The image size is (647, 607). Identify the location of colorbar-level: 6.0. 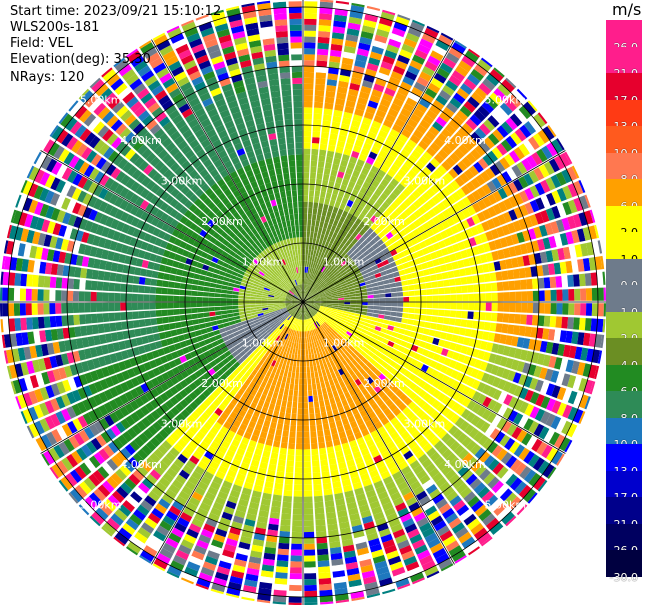
(624, 196).